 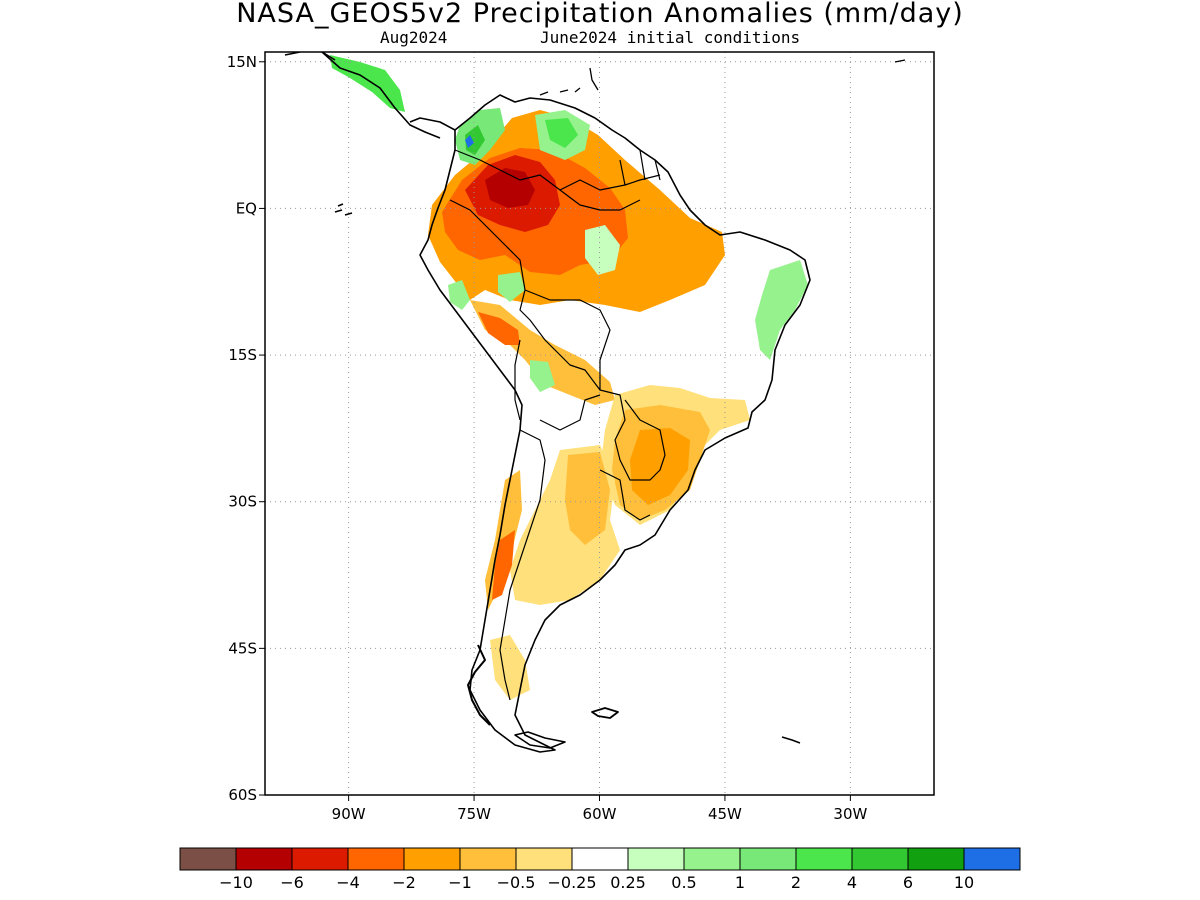 I want to click on colorbar-labels: −10 −6 −4 −2 −1 −0.5 −0.25 0.25 0.5 1 2 4 6 10, so click(x=596, y=882).